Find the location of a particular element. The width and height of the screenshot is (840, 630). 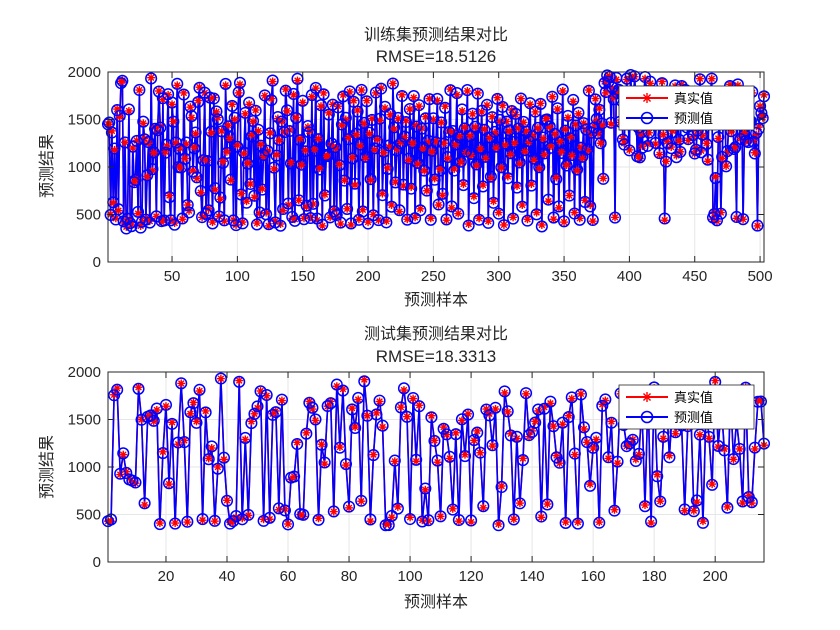

x-tick-label: 100 is located at coordinates (410, 576).